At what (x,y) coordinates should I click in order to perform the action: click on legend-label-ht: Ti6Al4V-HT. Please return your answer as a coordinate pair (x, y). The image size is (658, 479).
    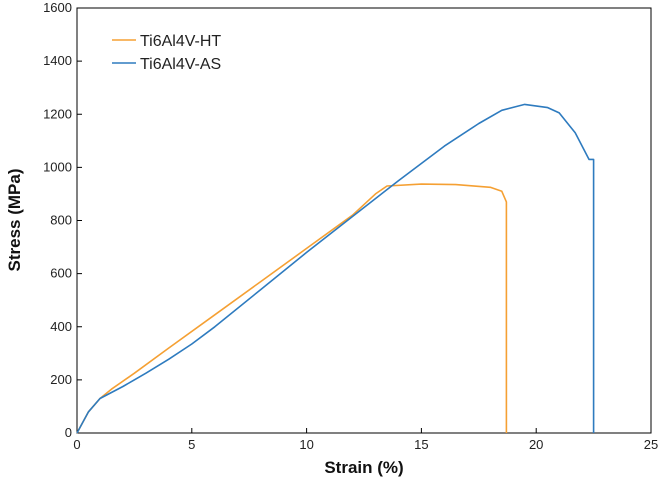
    Looking at the image, I should click on (180, 41).